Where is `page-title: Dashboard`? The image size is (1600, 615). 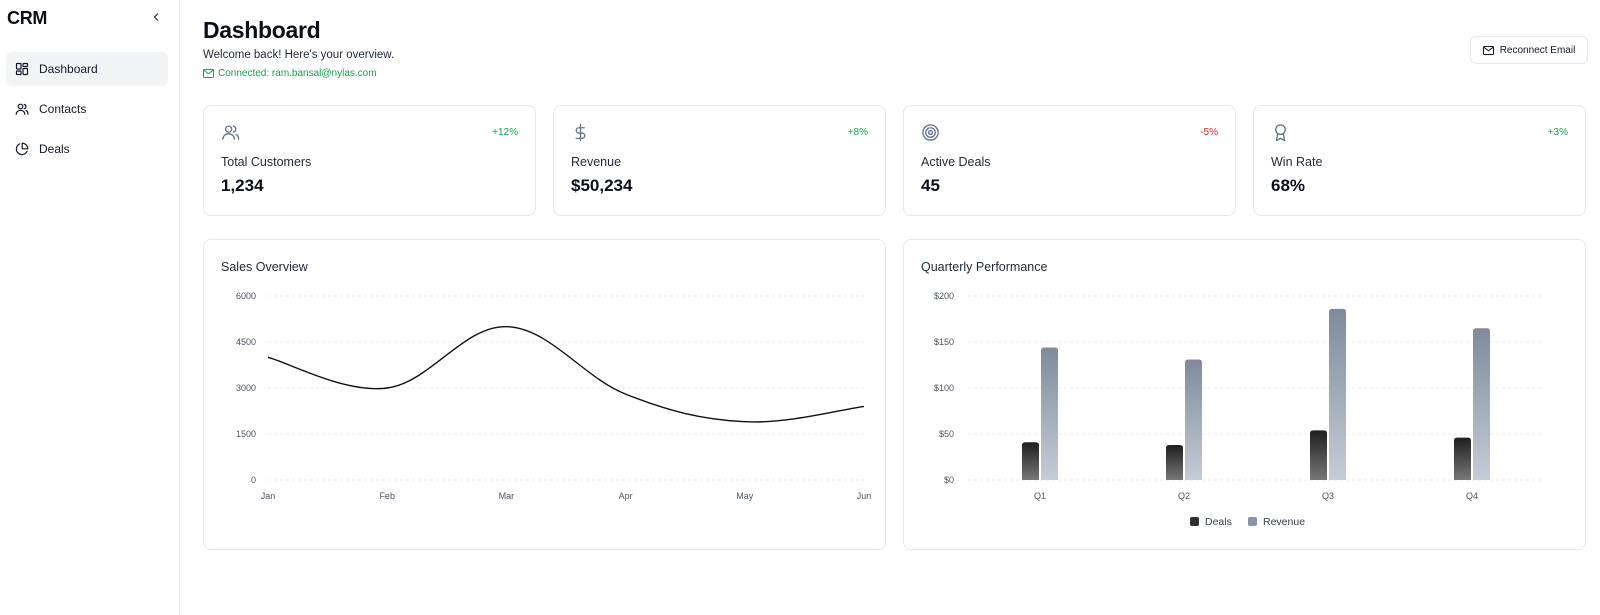
page-title: Dashboard is located at coordinates (262, 30).